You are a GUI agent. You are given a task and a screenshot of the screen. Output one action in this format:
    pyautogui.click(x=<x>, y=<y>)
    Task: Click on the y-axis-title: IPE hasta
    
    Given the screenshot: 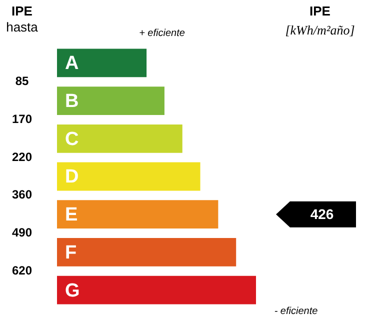 What is the action you would take?
    pyautogui.click(x=22, y=19)
    